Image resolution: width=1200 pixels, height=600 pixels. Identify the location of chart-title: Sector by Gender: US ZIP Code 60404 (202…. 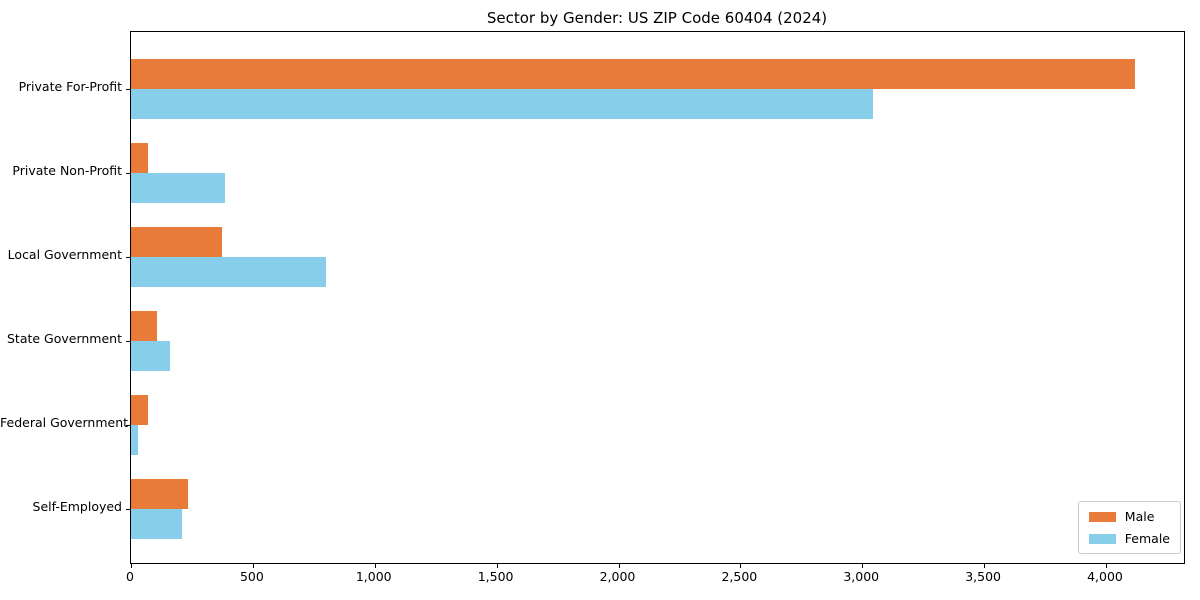
(657, 18).